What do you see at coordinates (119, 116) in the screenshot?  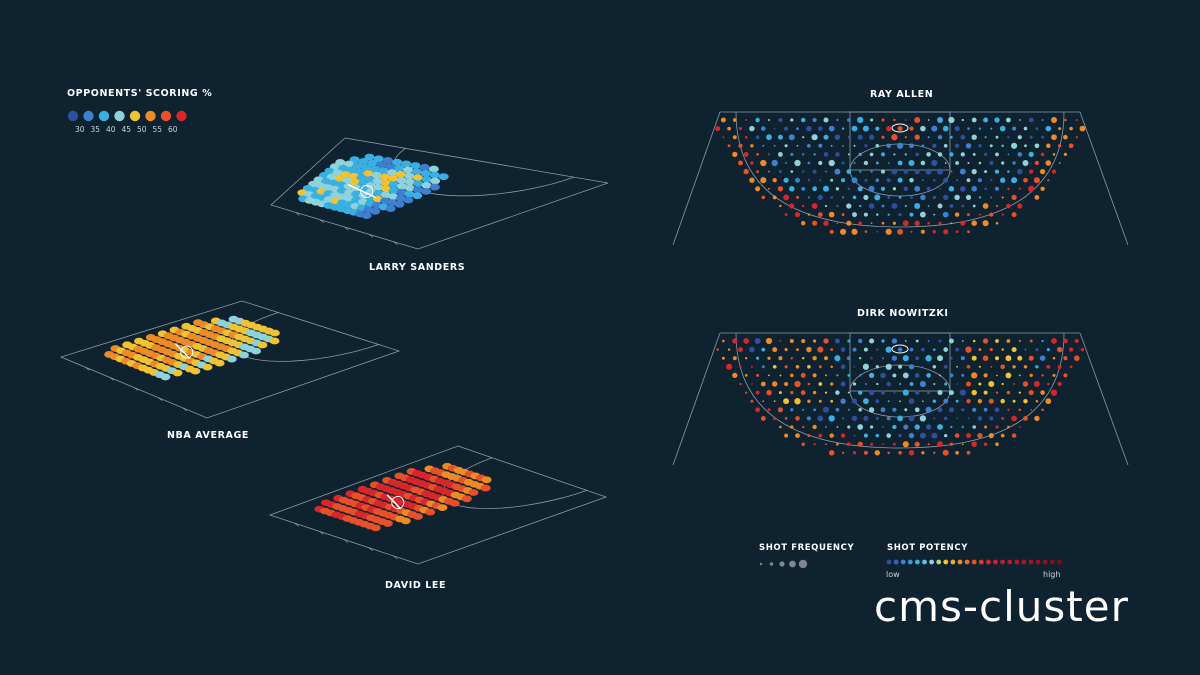 I see `scoring-swatch` at bounding box center [119, 116].